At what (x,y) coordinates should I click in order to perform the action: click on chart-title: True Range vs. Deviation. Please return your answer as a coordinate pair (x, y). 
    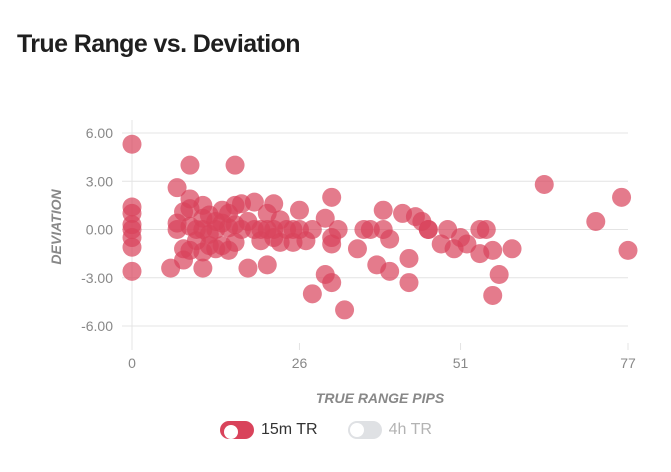
    Looking at the image, I should click on (159, 44).